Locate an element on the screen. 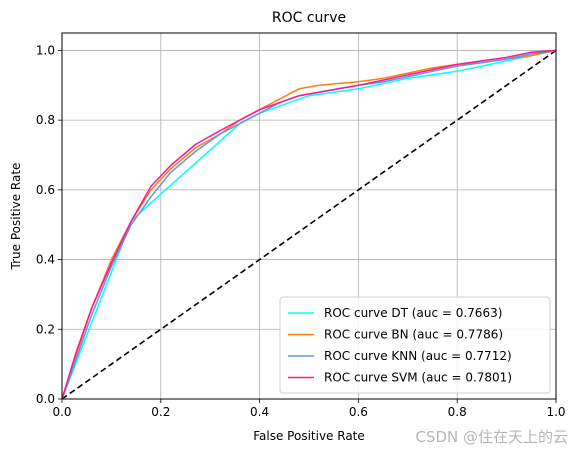  y-axis-ticks: 0.0 0.2 0.4 0.6 0.8 1.0 is located at coordinates (49, 224).